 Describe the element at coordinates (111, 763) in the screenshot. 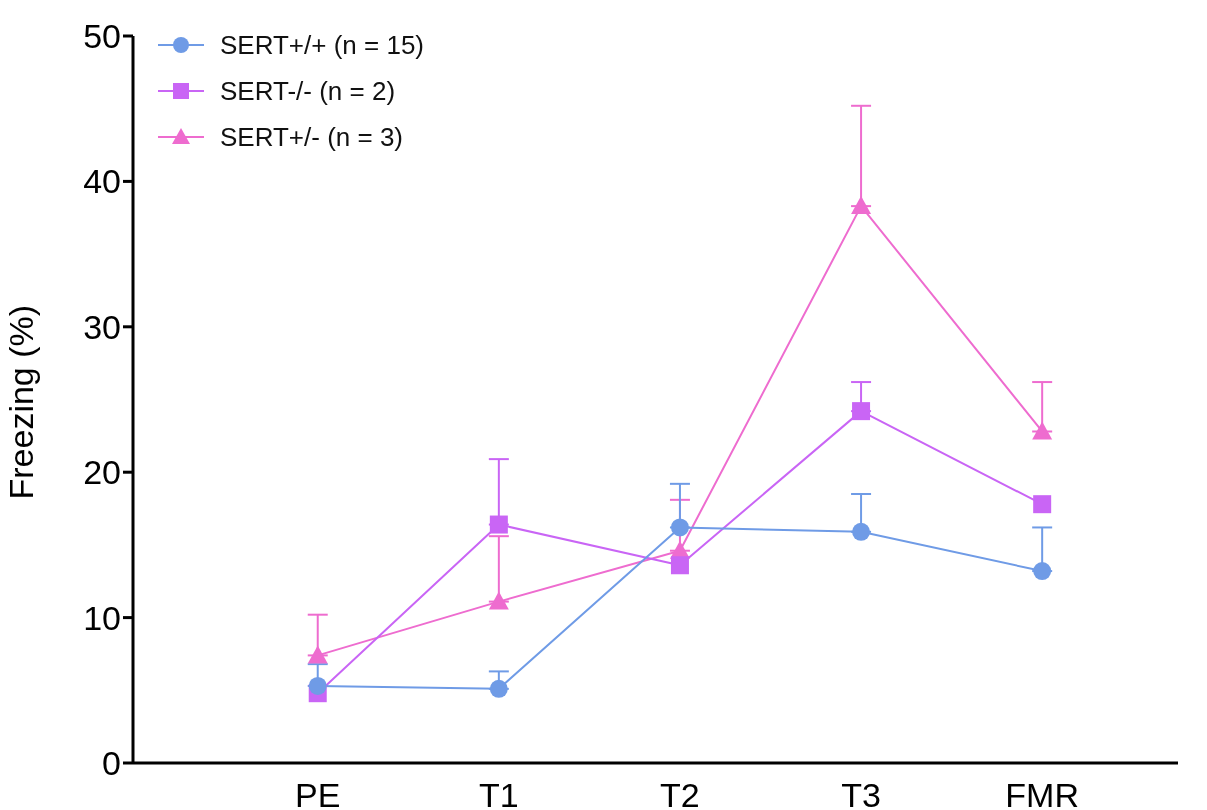

I see `y-tick-label: 0` at that location.